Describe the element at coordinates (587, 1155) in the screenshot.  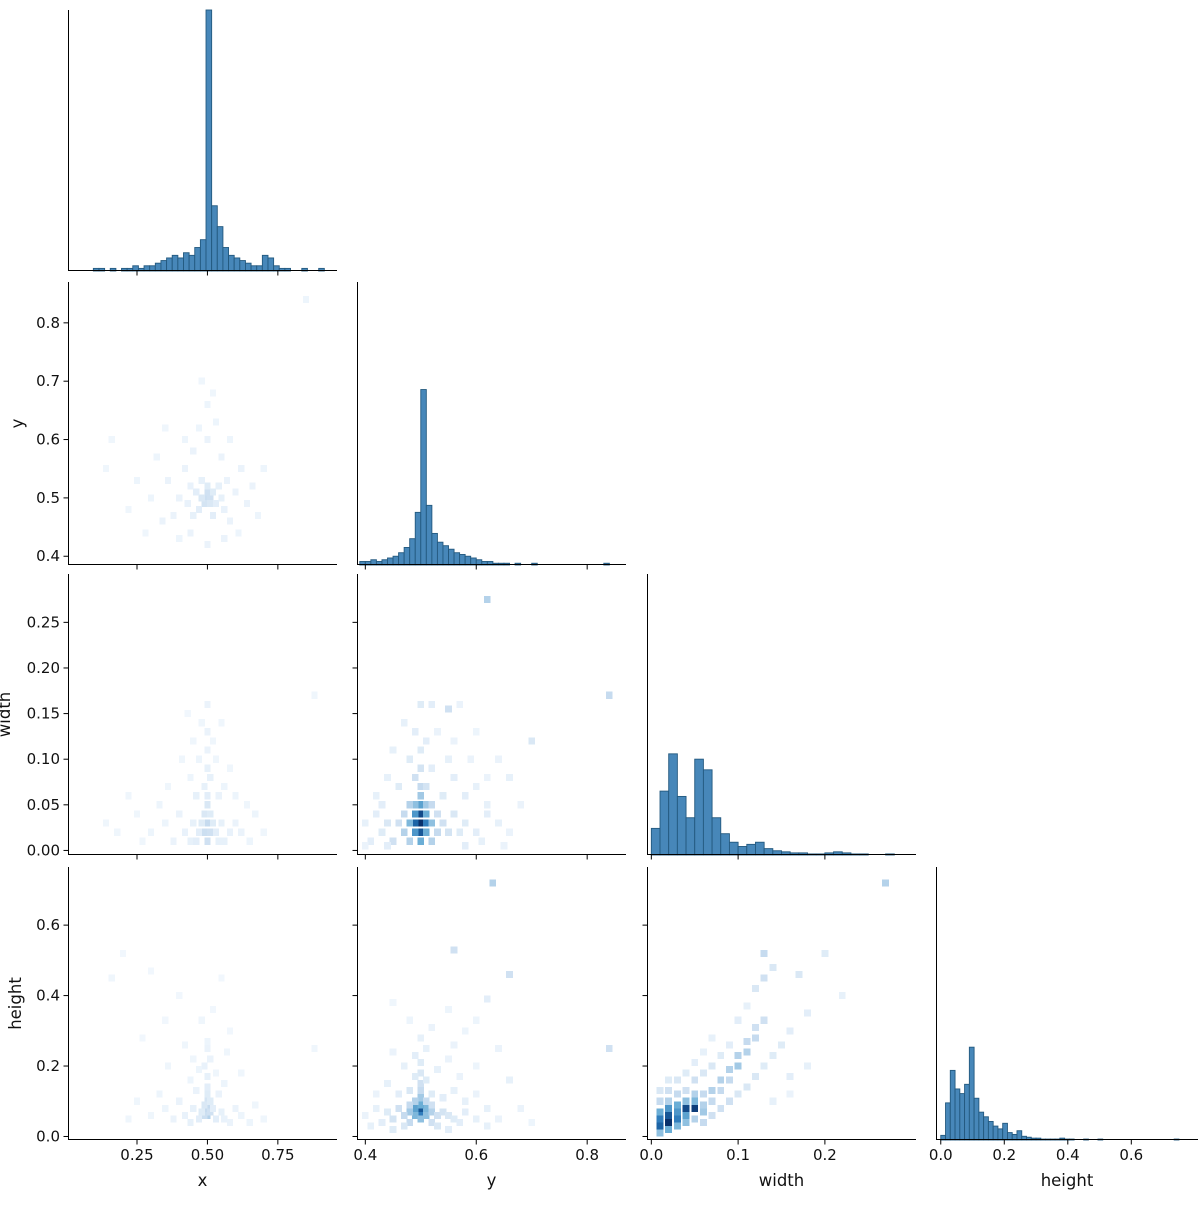
I see `x-tick-label: 0.8` at that location.